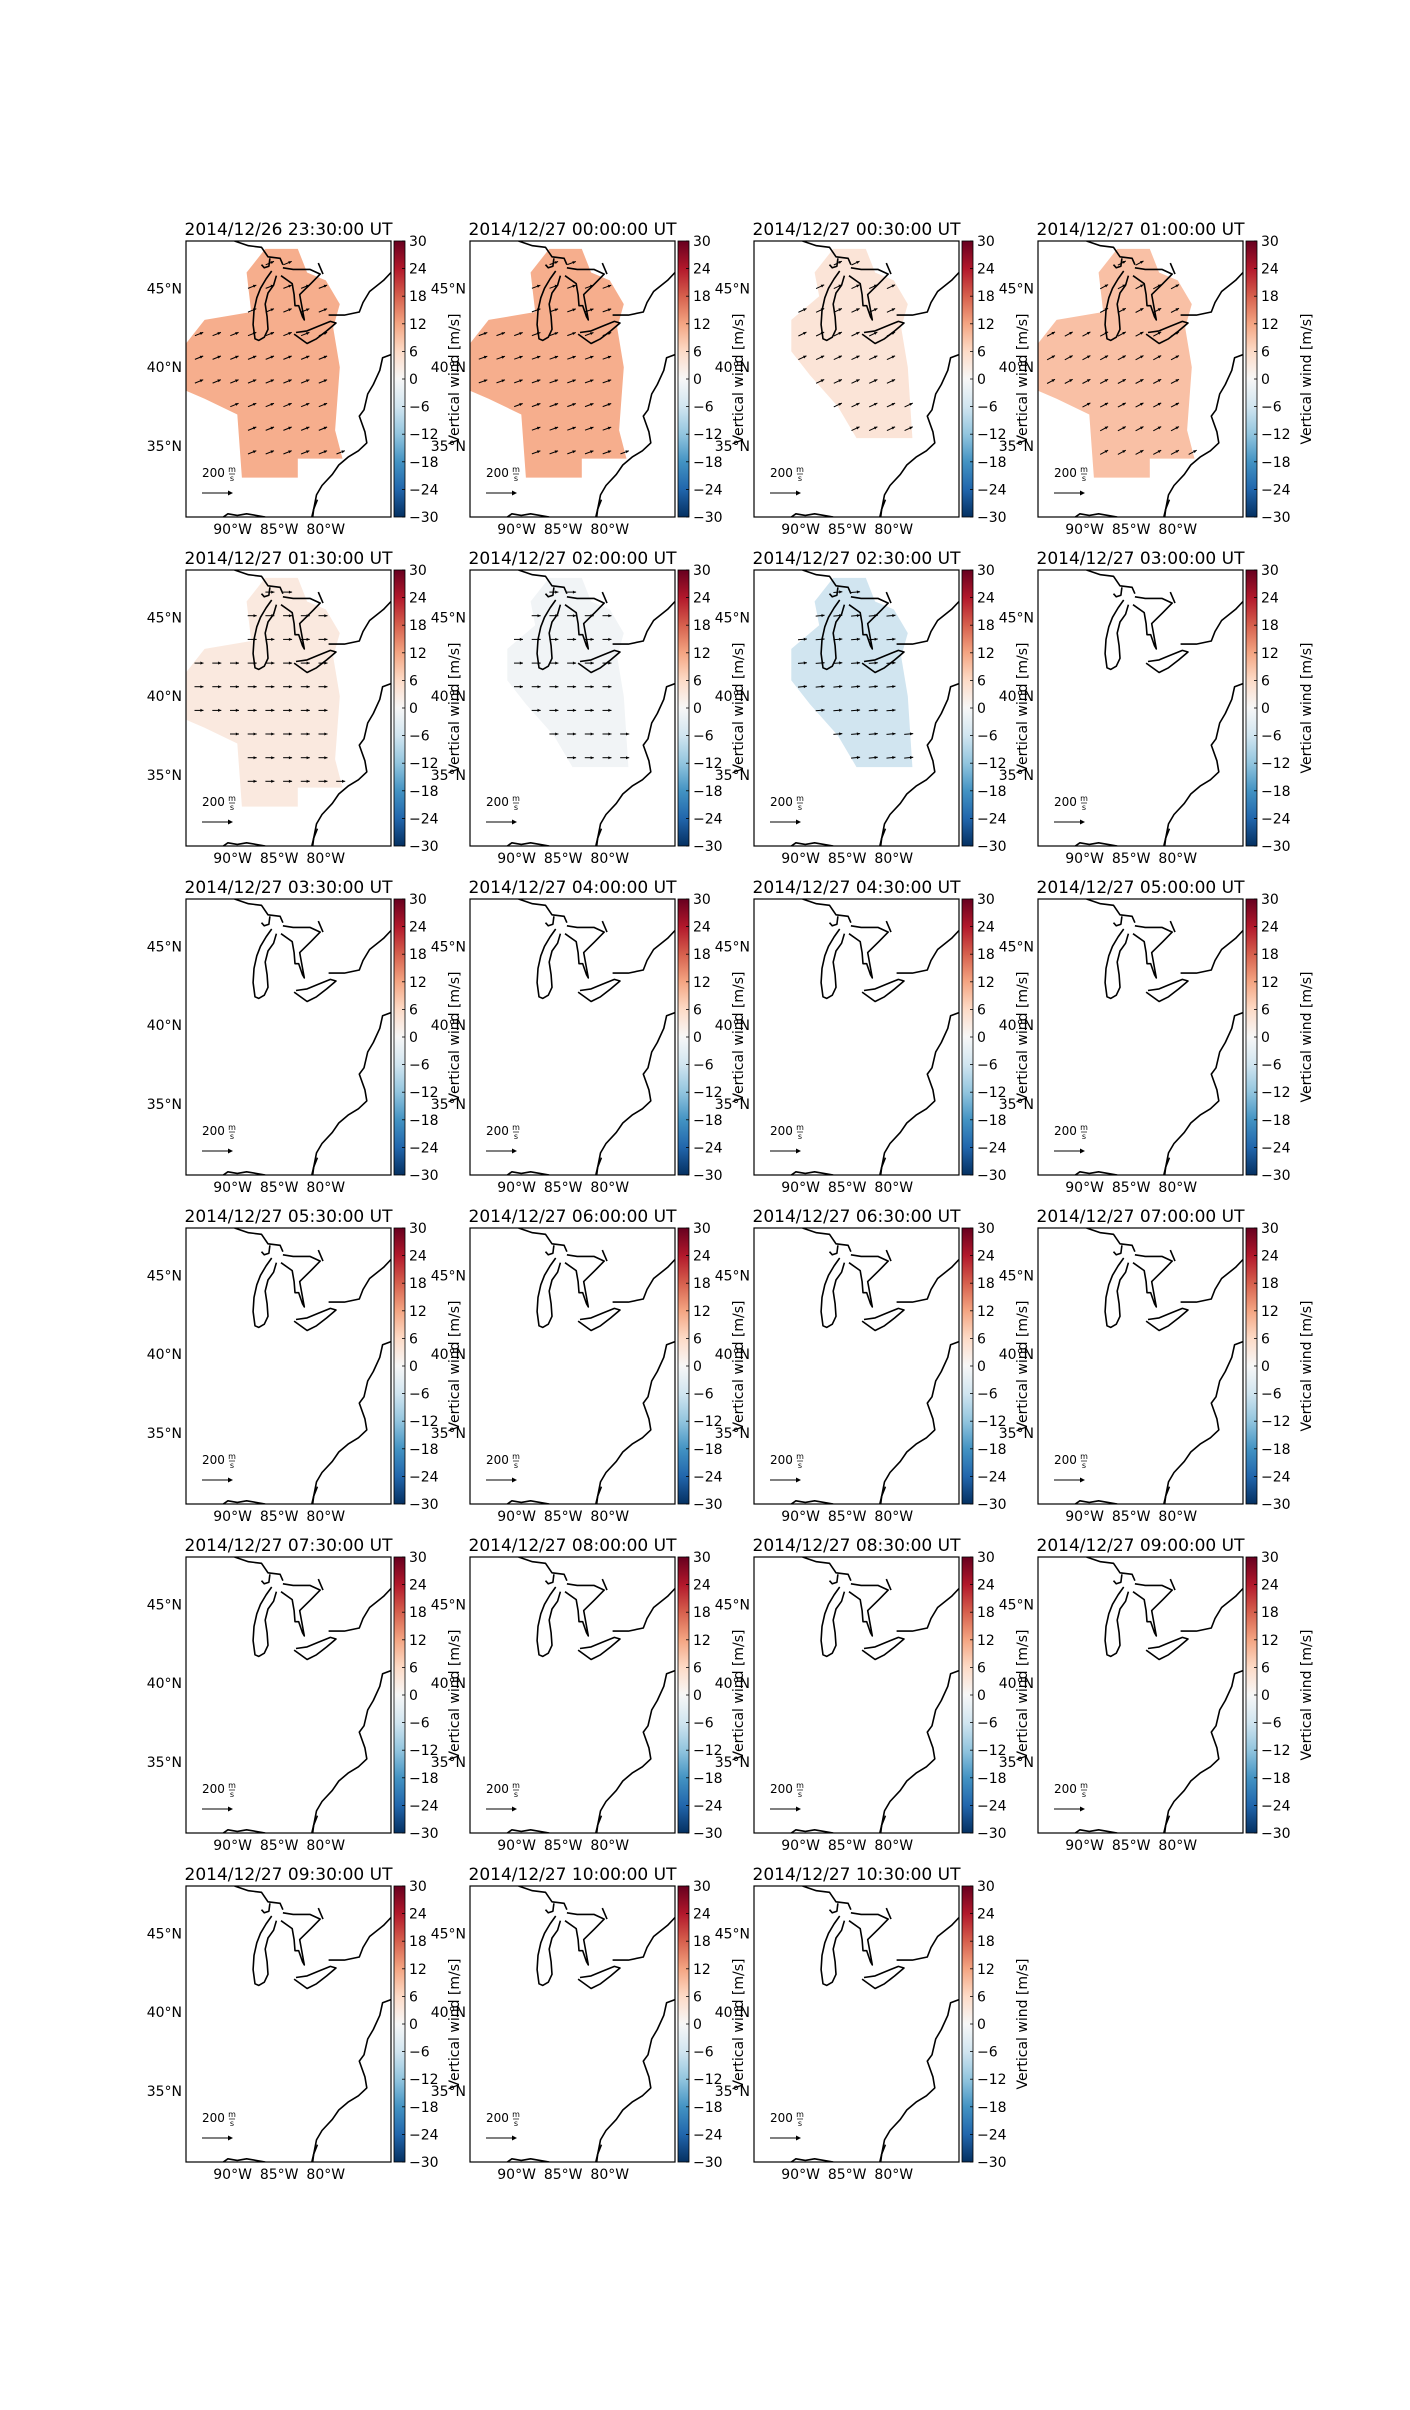  I want to click on colorbar-tick-label: −12, so click(992, 1093).